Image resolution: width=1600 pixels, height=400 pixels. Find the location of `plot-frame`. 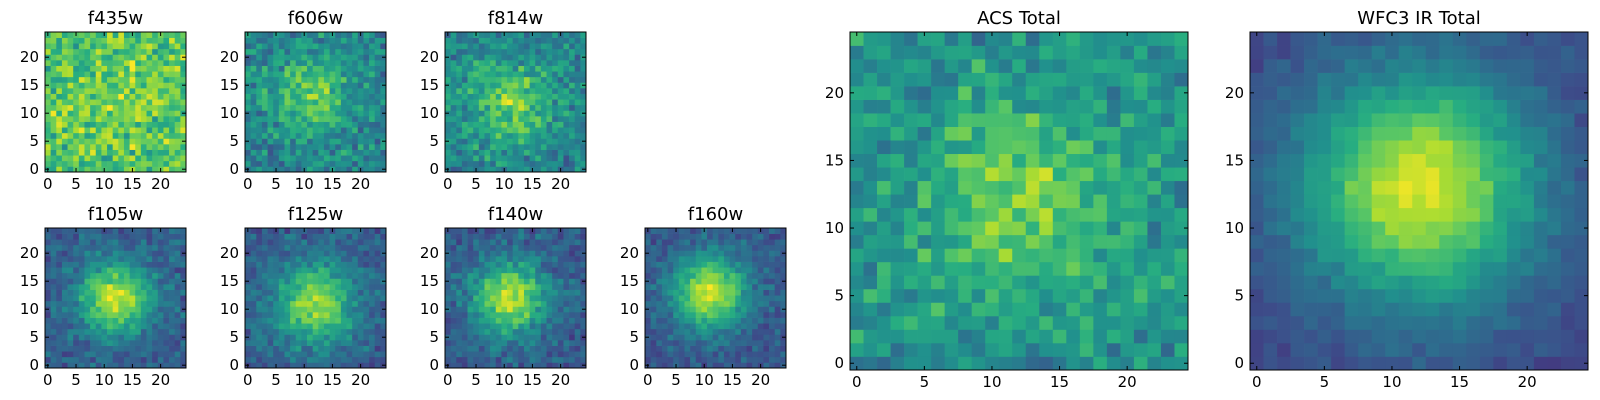

plot-frame is located at coordinates (515, 102).